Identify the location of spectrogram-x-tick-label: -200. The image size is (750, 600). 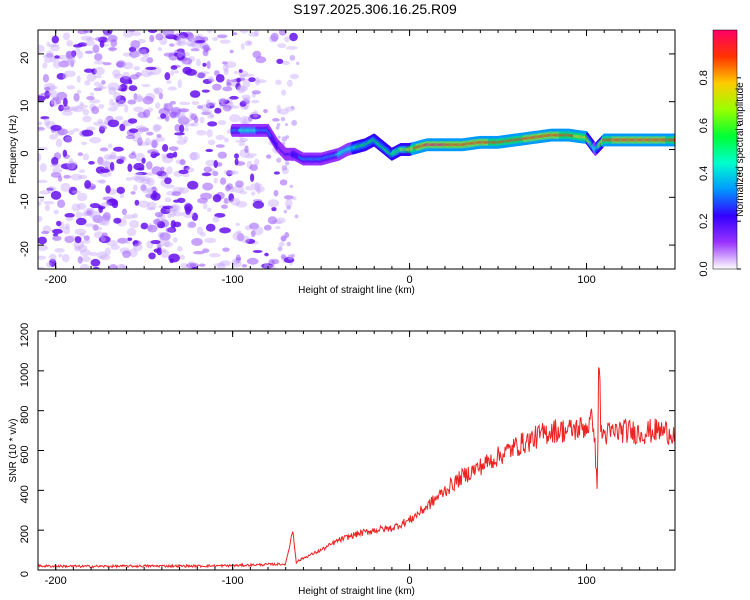
(56, 280).